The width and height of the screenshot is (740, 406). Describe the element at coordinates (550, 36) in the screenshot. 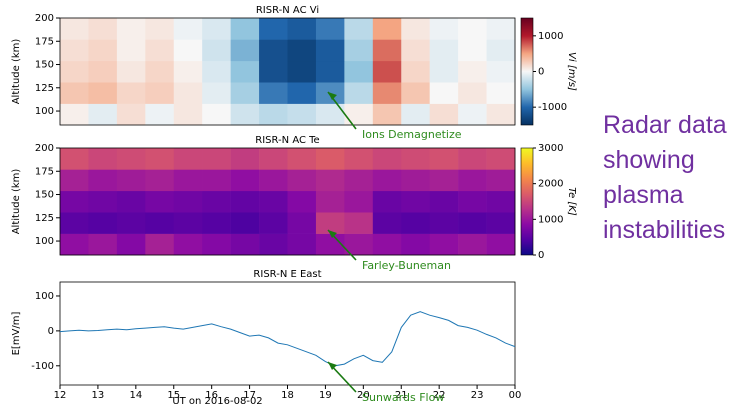

I see `colorbar-tick-label: 1000` at that location.